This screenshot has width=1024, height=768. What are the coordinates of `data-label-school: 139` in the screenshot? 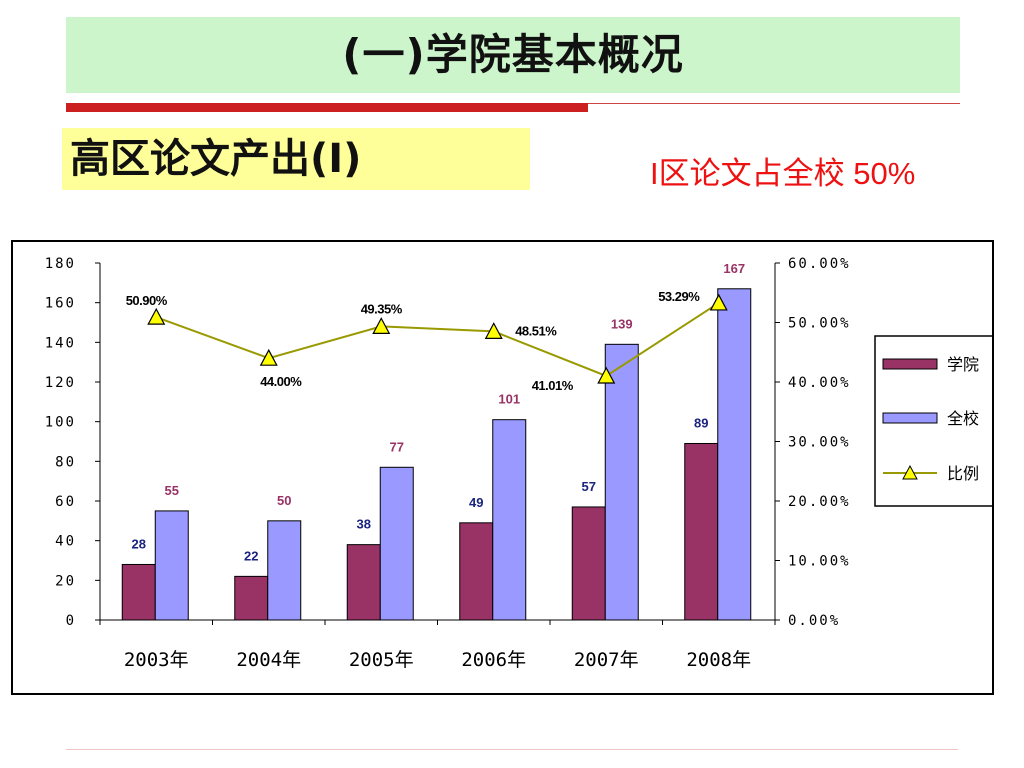 It's located at (622, 323).